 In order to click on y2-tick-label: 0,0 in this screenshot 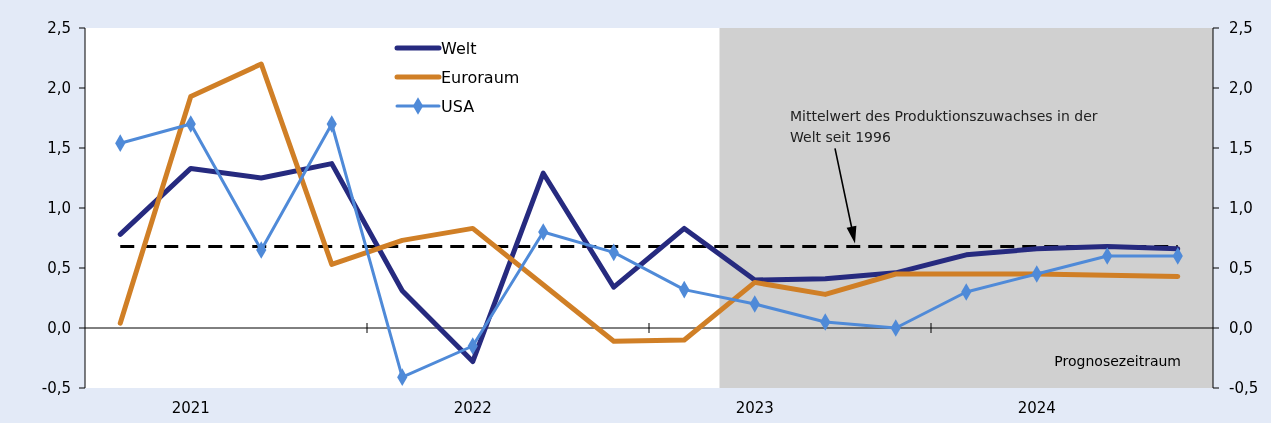, I will do `click(1241, 328)`.